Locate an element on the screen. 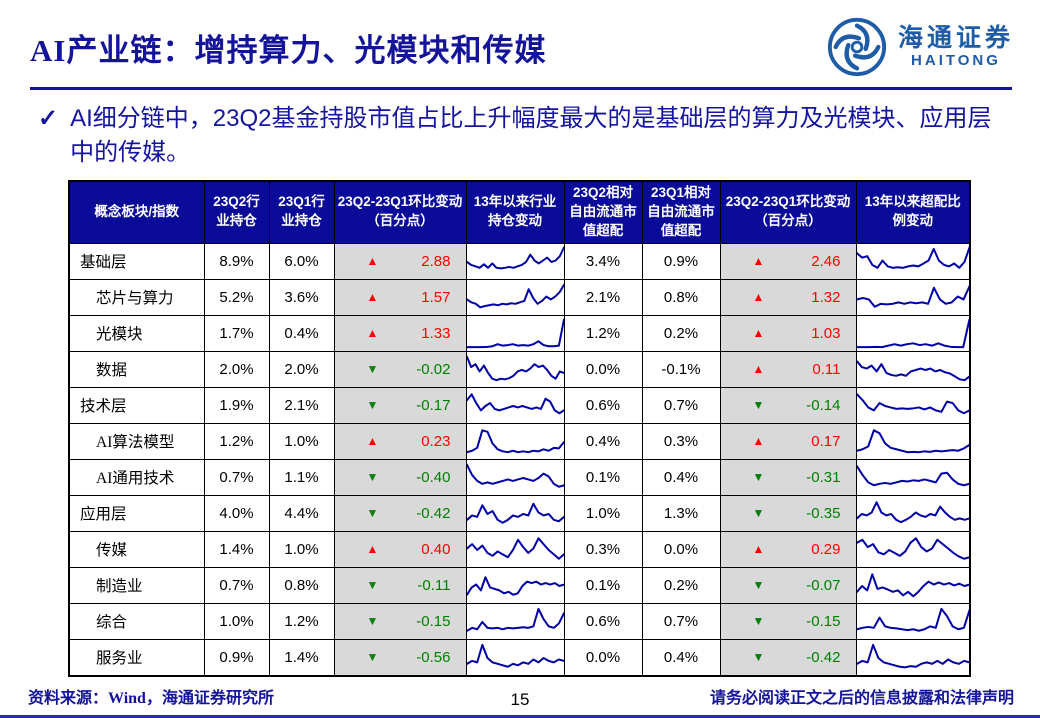 The width and height of the screenshot is (1040, 718). q2-overweight-value: 0.4% is located at coordinates (603, 441).